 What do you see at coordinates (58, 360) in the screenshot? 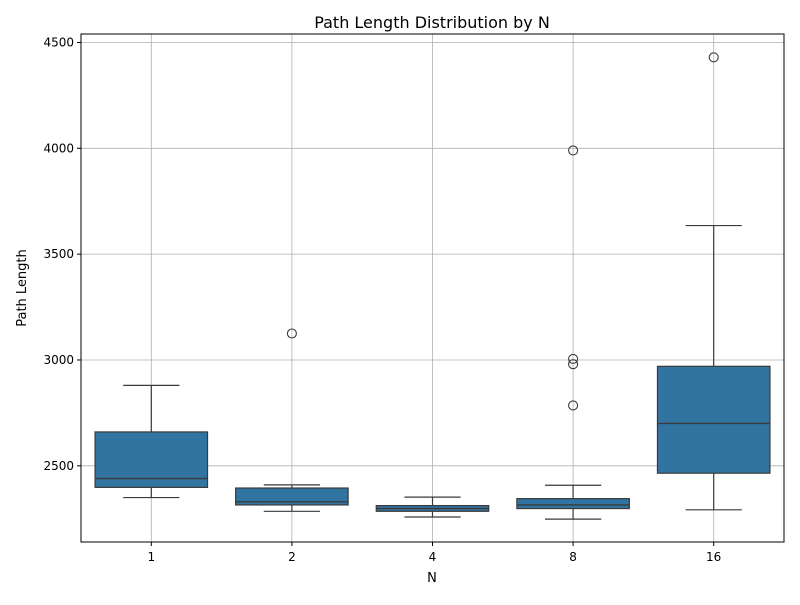
I see `y-tick-label: 3000` at bounding box center [58, 360].